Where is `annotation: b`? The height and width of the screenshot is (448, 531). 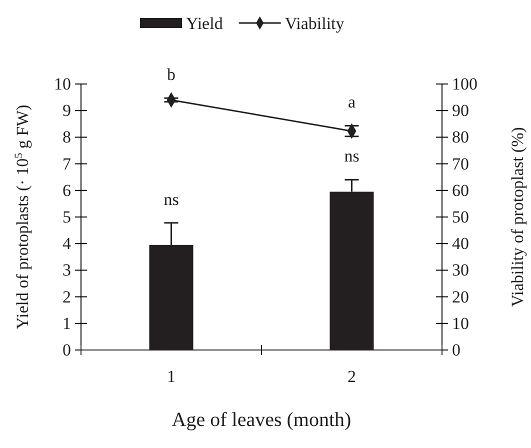 annotation: b is located at coordinates (171, 74).